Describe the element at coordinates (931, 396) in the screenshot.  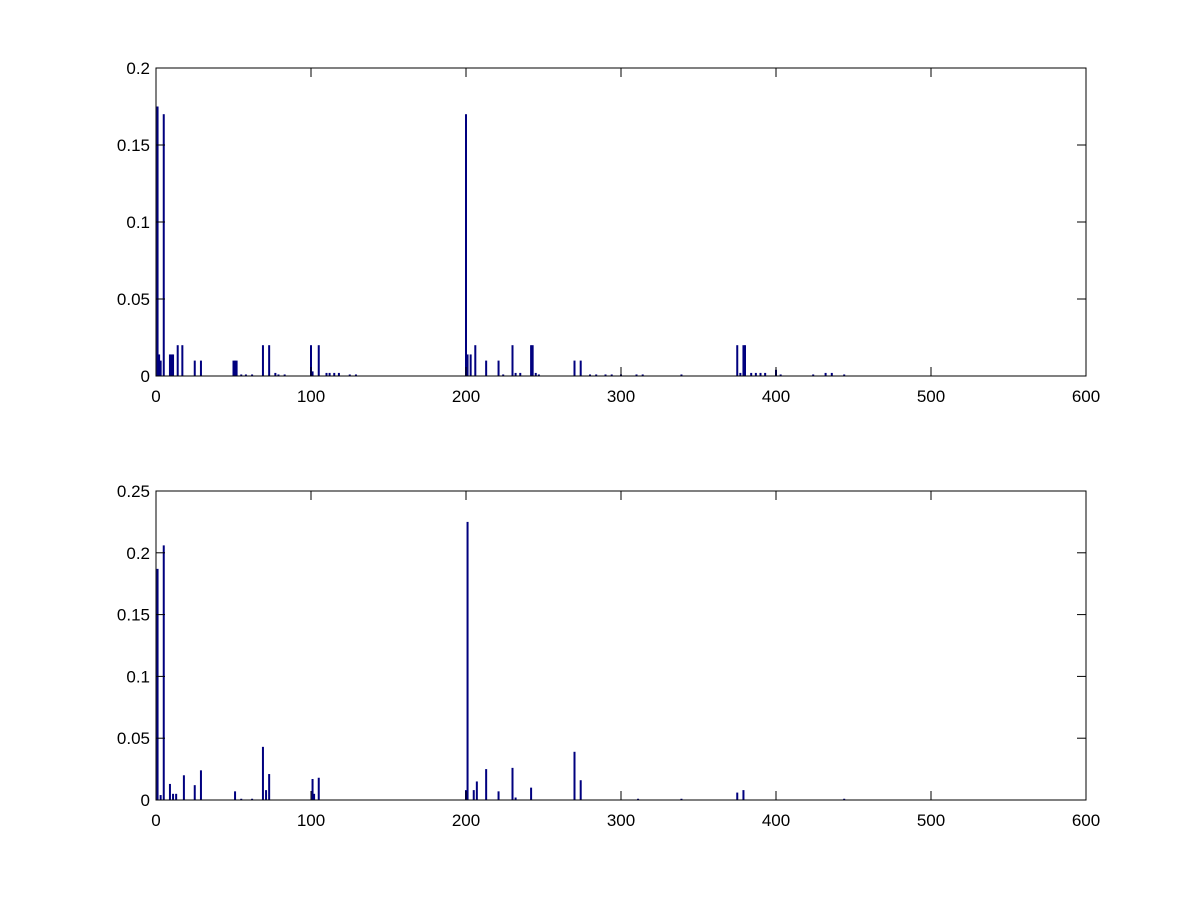
I see `x-tick-label: 500` at that location.